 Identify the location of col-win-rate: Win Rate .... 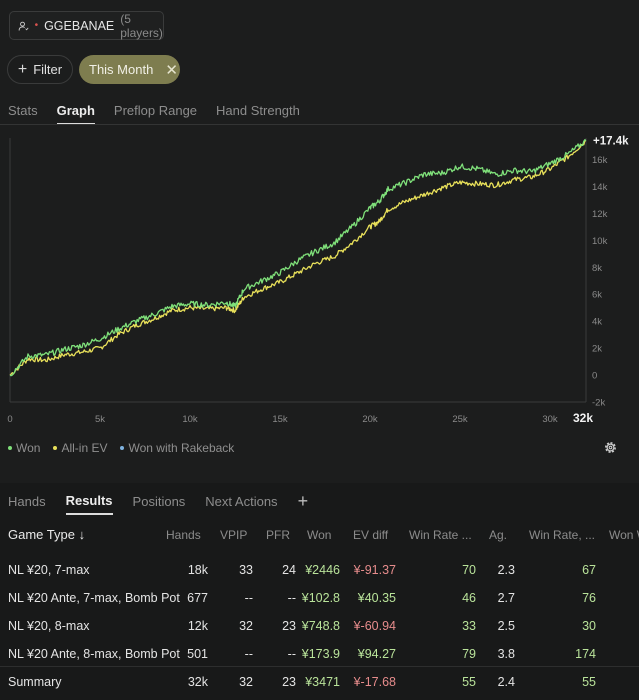
(440, 535).